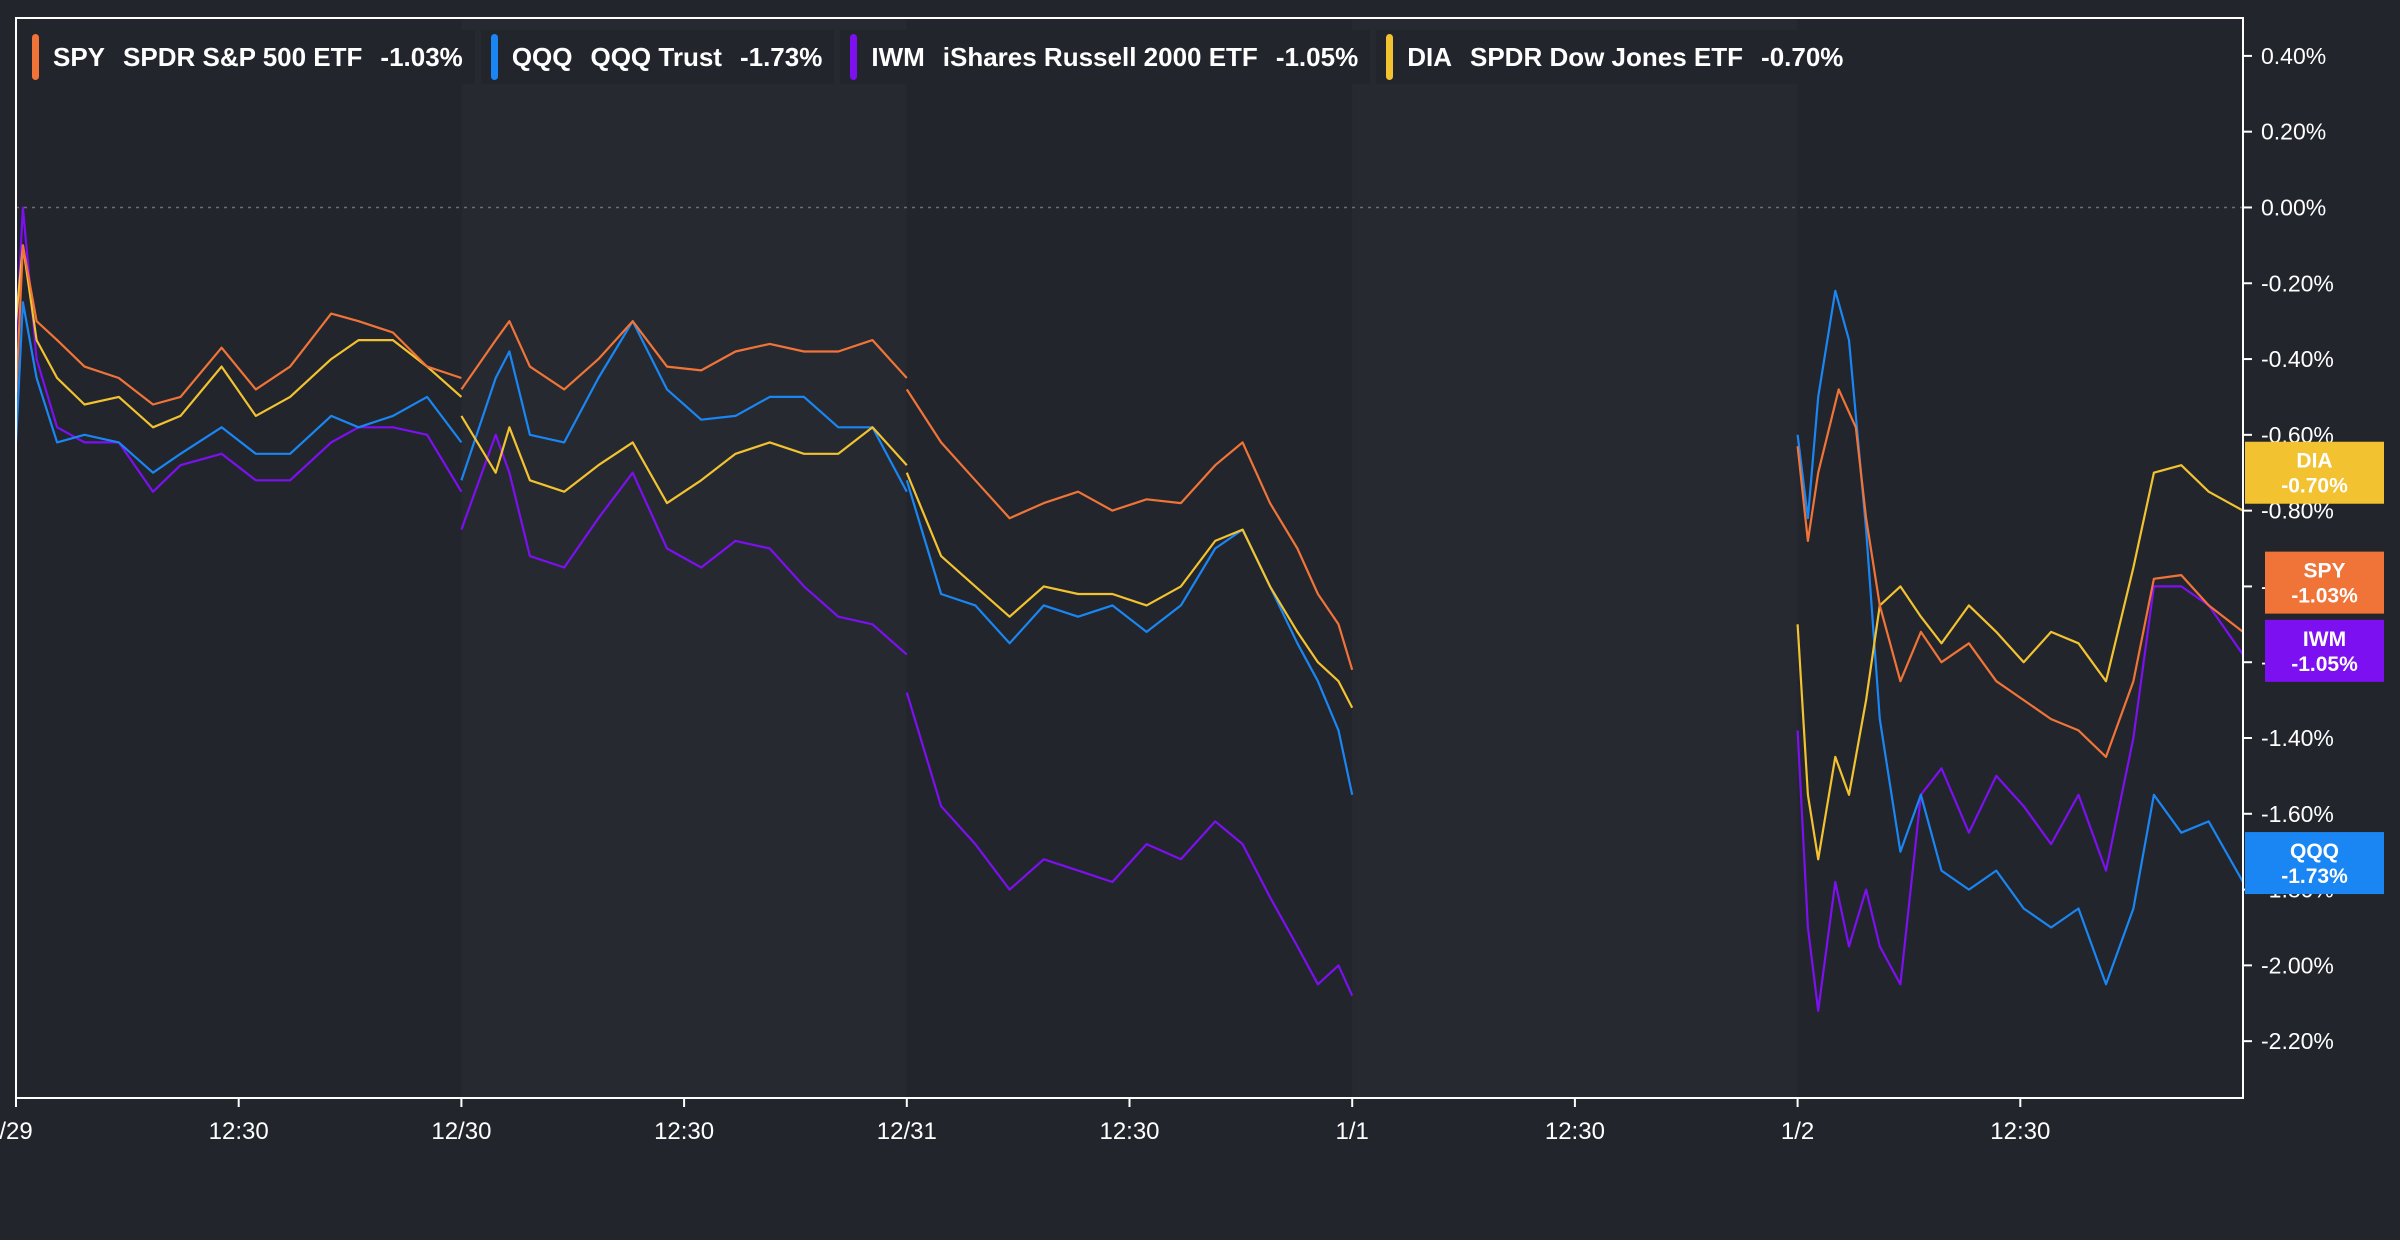 This screenshot has width=2400, height=1240. What do you see at coordinates (2324, 664) in the screenshot?
I see `end-label-value: -1.05%` at bounding box center [2324, 664].